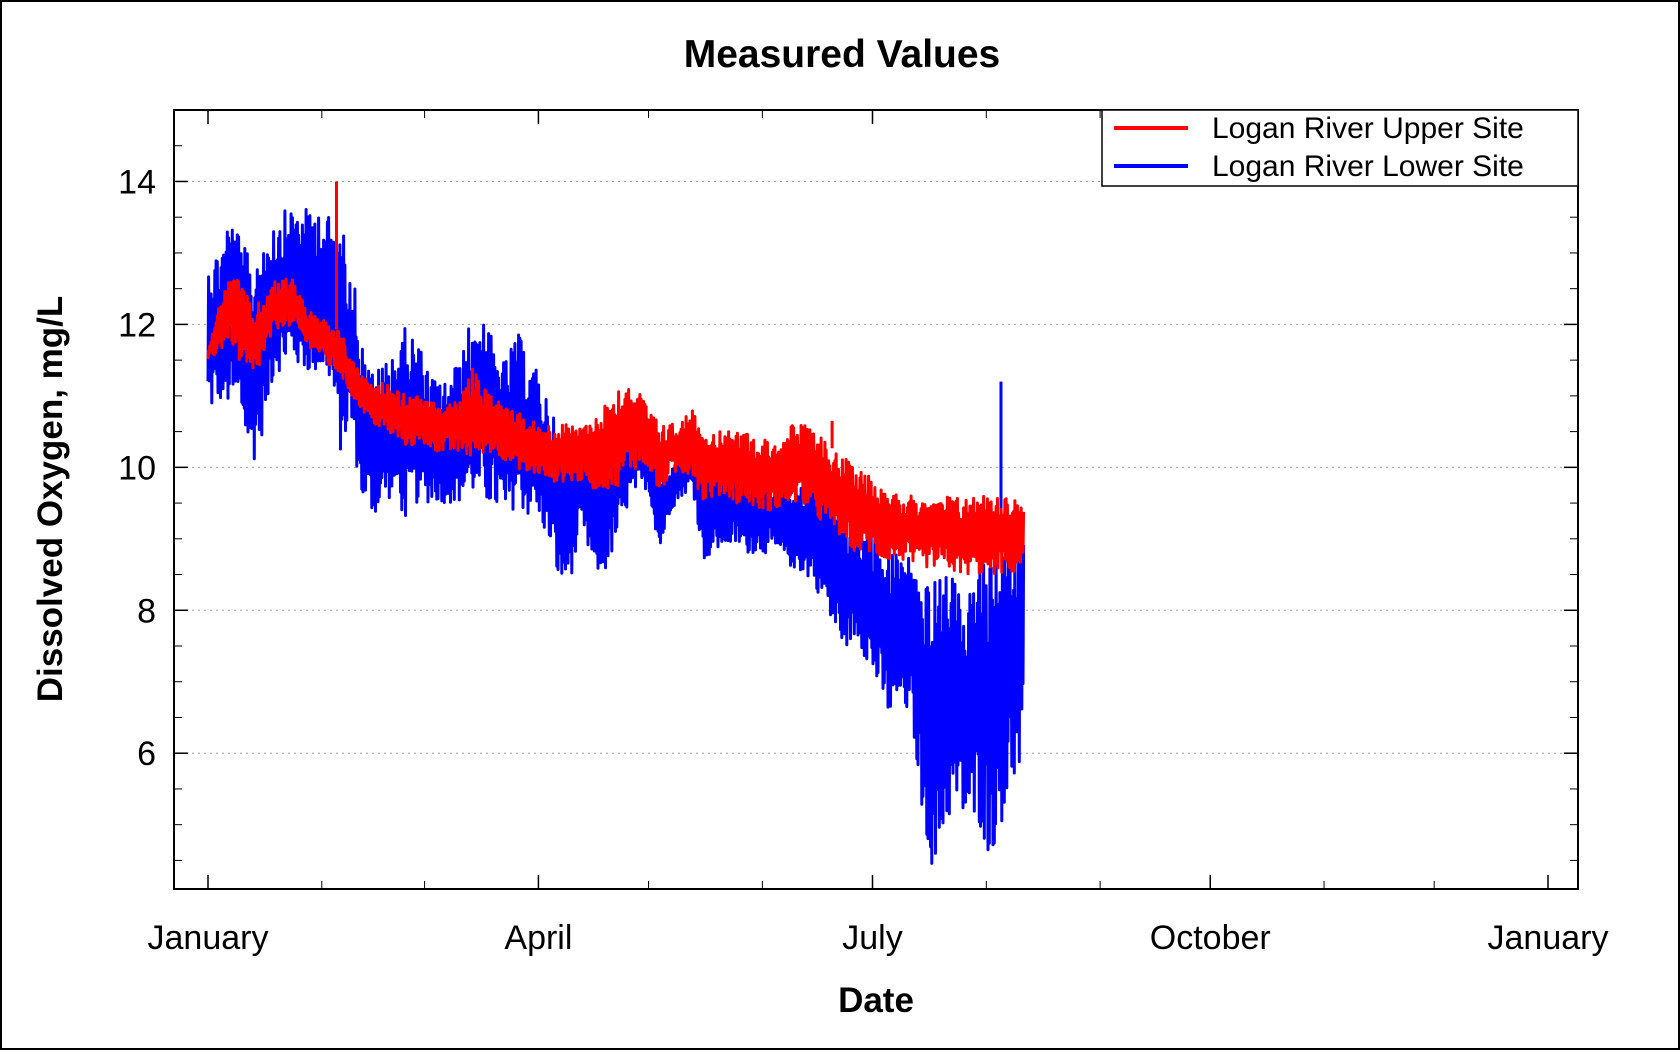 The height and width of the screenshot is (1052, 1680). What do you see at coordinates (1368, 128) in the screenshot?
I see `legend-label-upper: Logan River Upper Site` at bounding box center [1368, 128].